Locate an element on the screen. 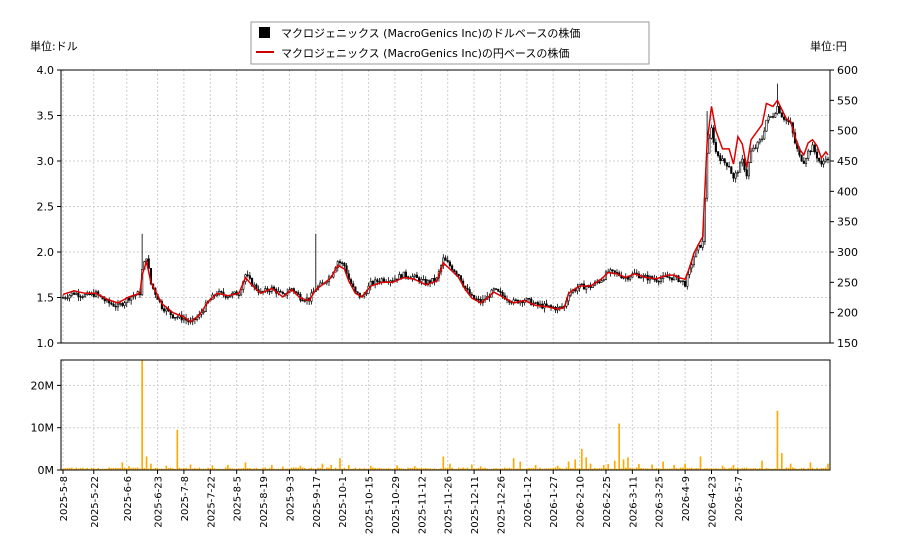  x-tick-label: 2025-11-12 is located at coordinates (422, 505).